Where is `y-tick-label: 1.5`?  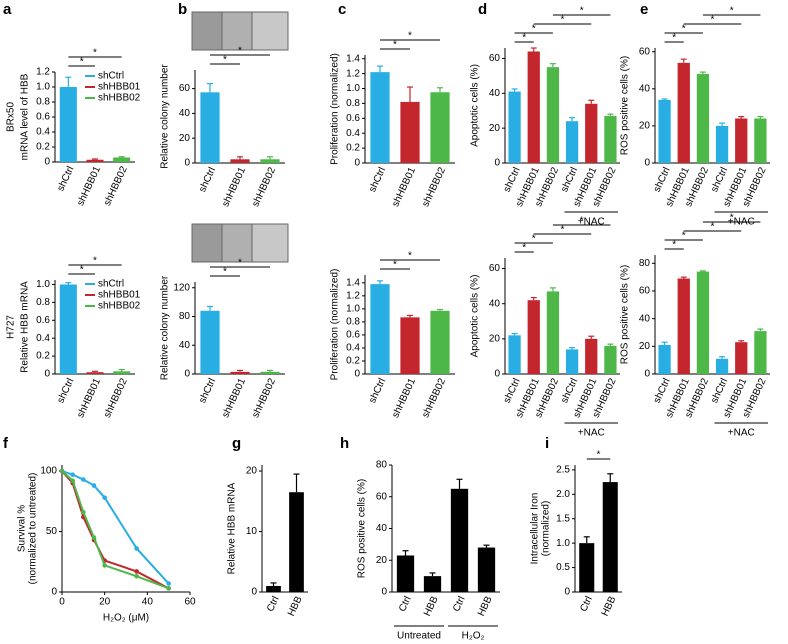 y-tick-label: 1.5 is located at coordinates (563, 518).